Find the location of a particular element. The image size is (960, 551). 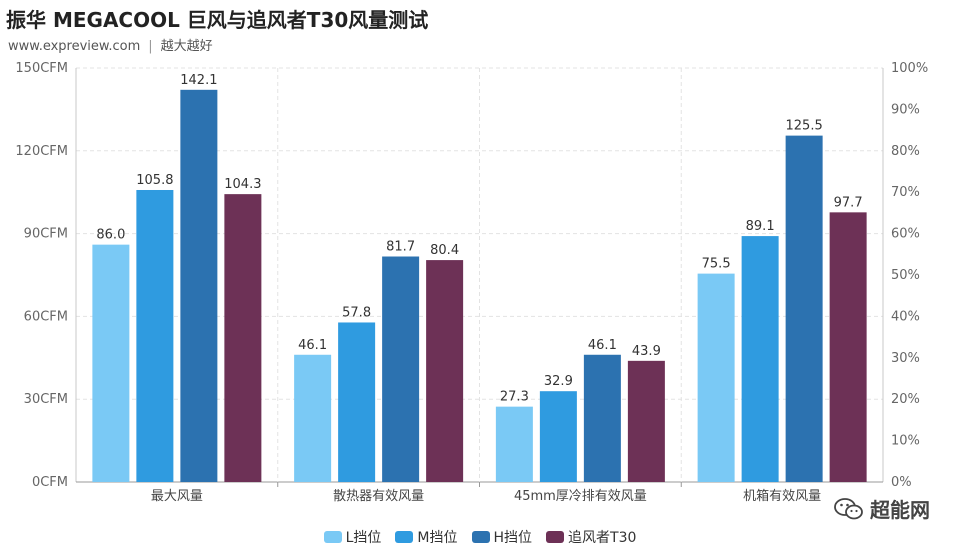

y2-tick-label: 0% is located at coordinates (901, 482).